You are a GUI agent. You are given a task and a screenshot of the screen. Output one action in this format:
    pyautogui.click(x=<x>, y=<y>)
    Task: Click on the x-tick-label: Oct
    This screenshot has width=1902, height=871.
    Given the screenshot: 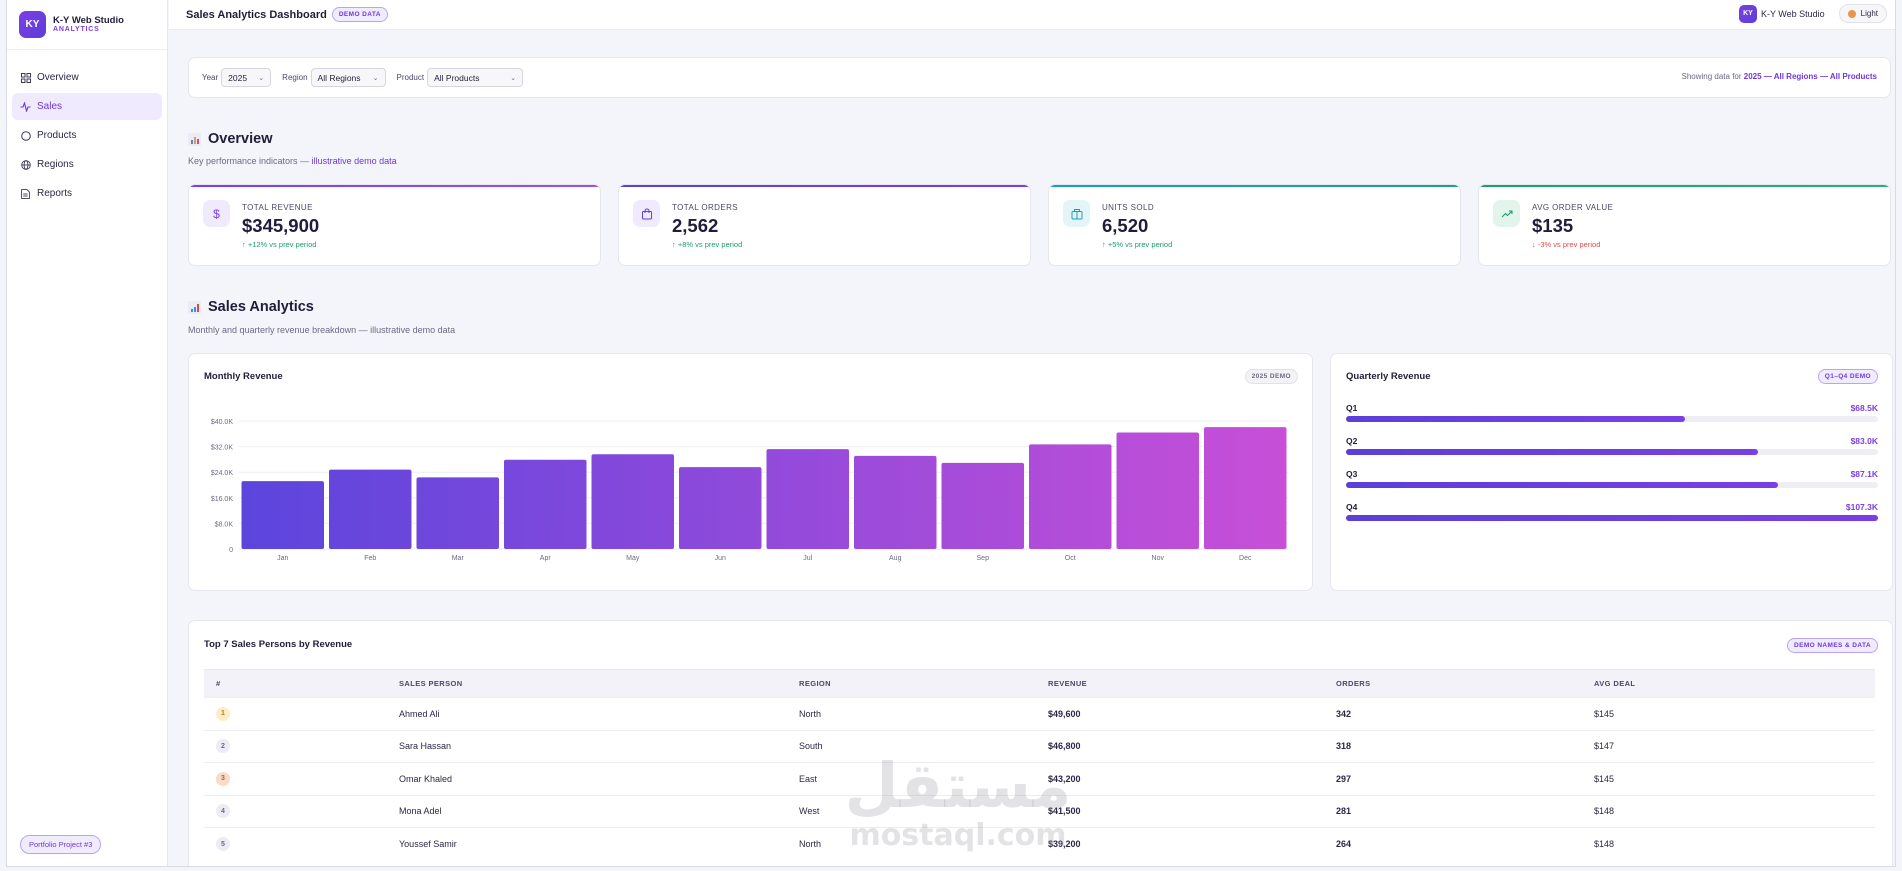 What is the action you would take?
    pyautogui.click(x=1070, y=558)
    